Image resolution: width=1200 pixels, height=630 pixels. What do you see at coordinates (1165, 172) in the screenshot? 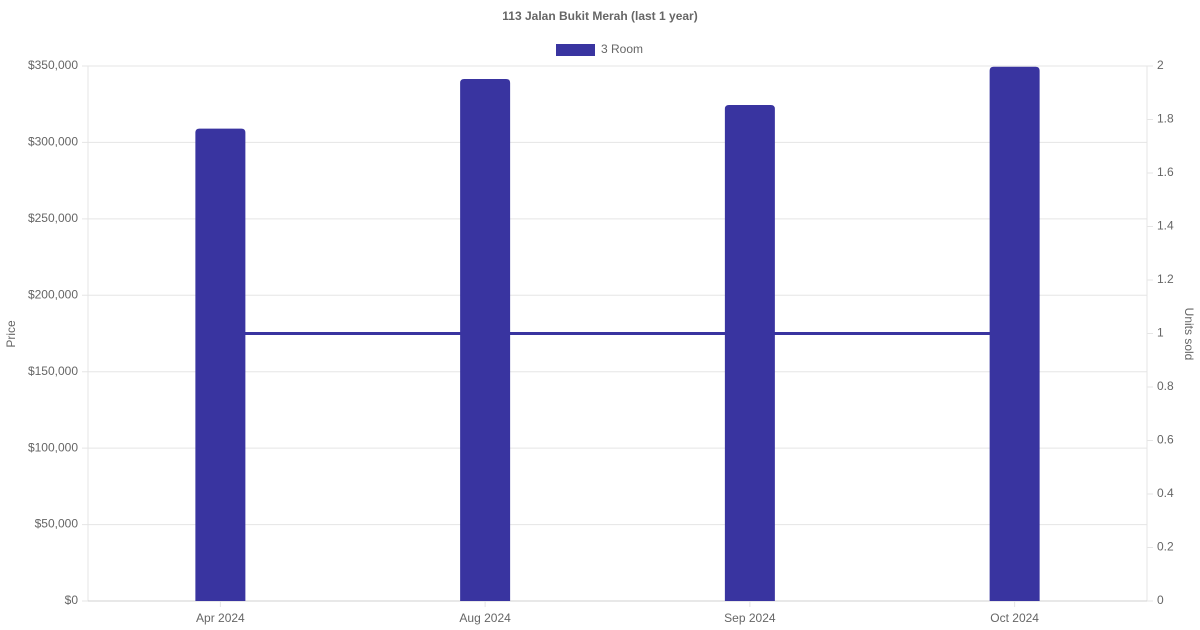
I see `y2-tick-label: 1.6` at bounding box center [1165, 172].